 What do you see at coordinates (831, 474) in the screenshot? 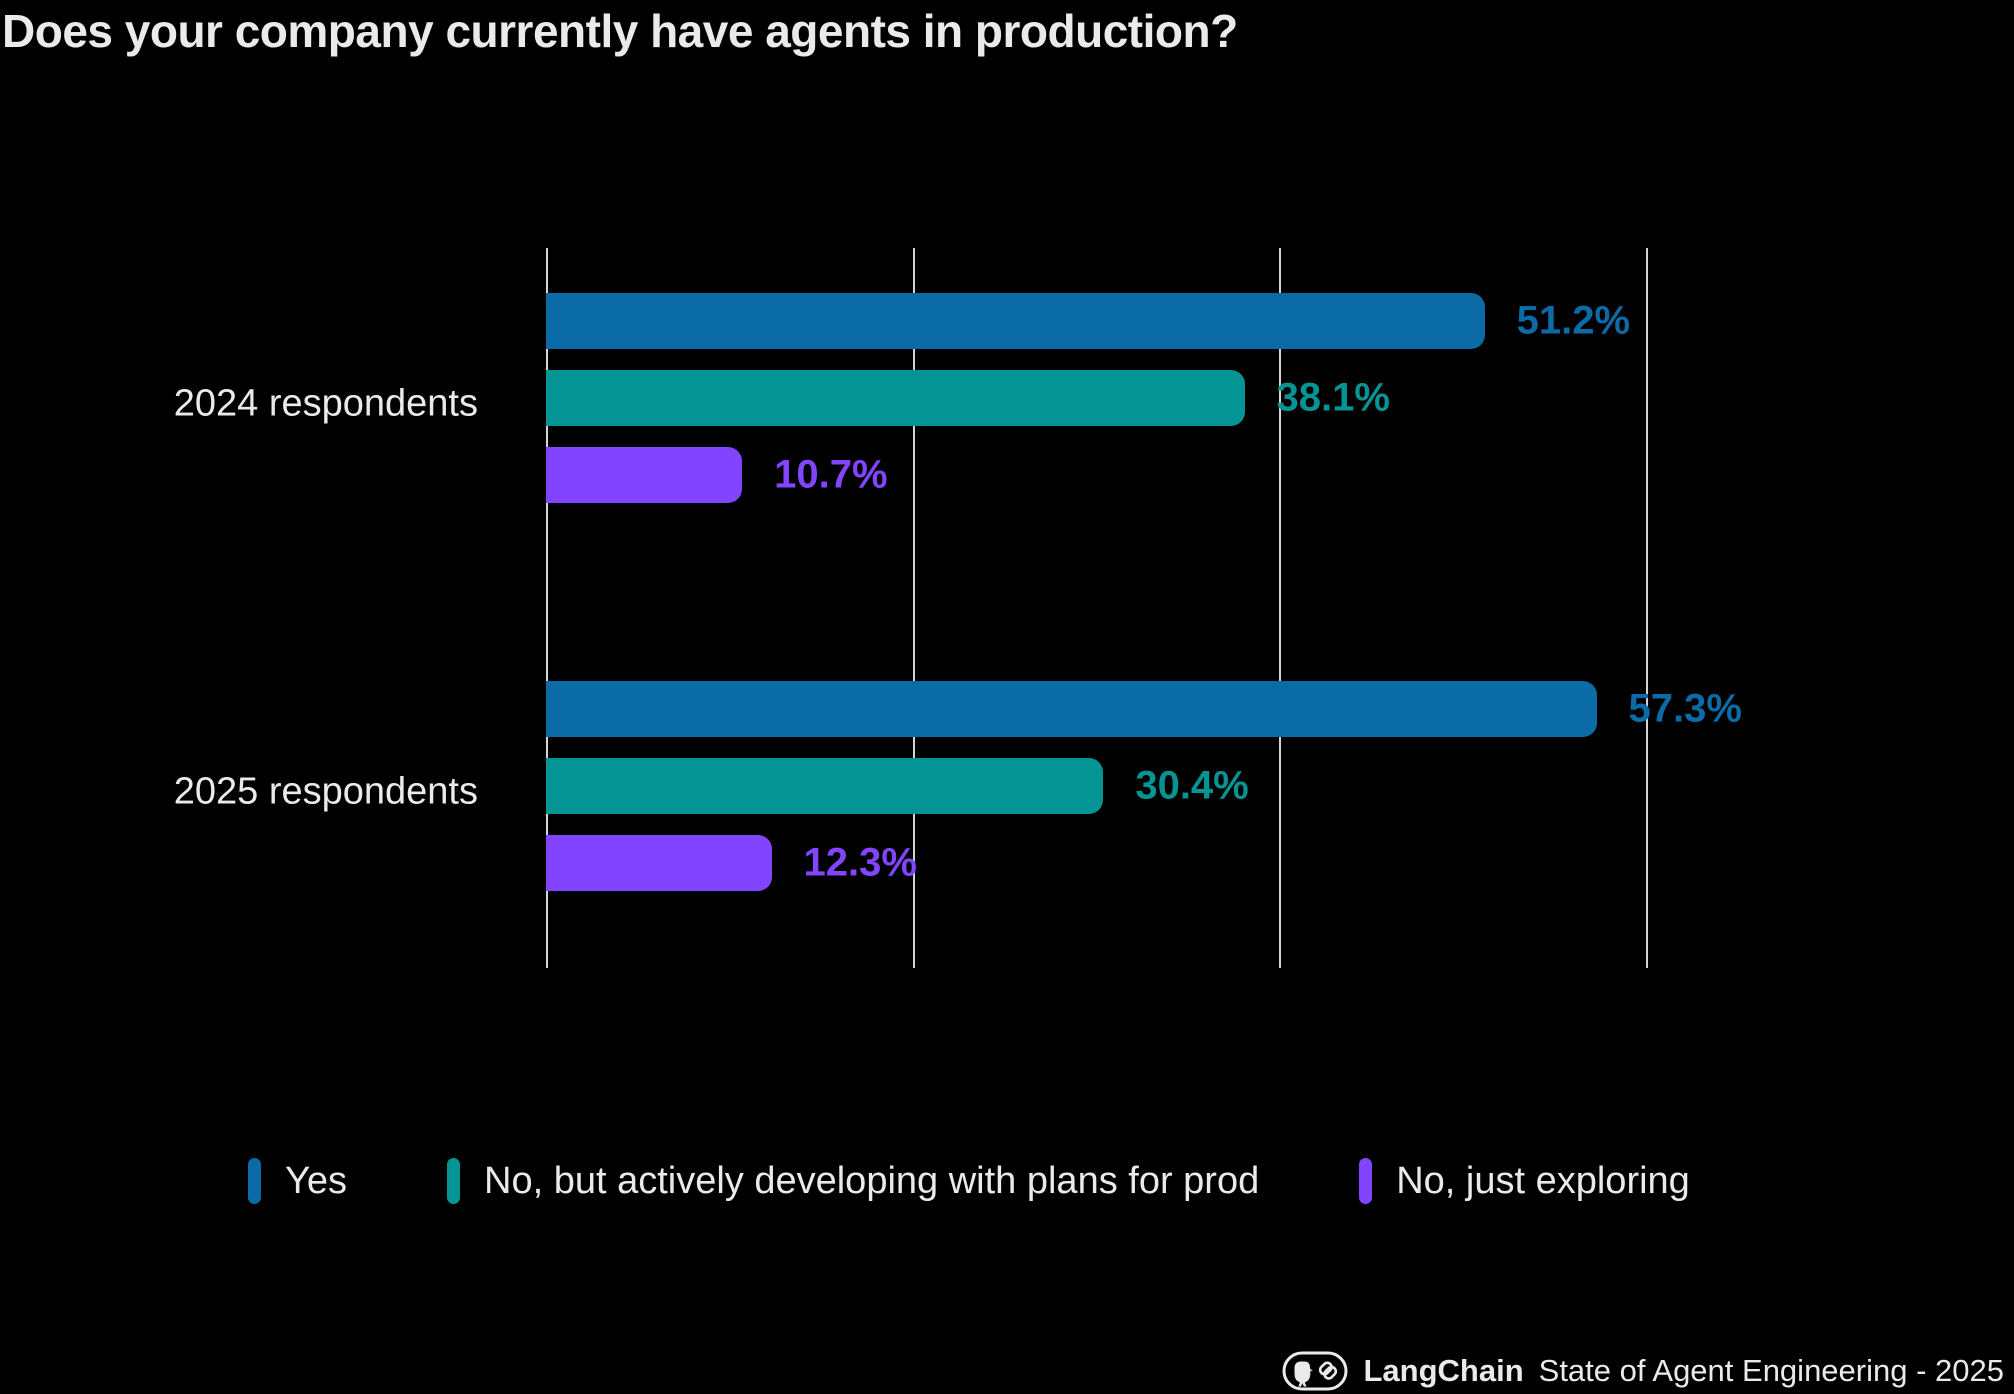
I see `value-label: 10.7%` at bounding box center [831, 474].